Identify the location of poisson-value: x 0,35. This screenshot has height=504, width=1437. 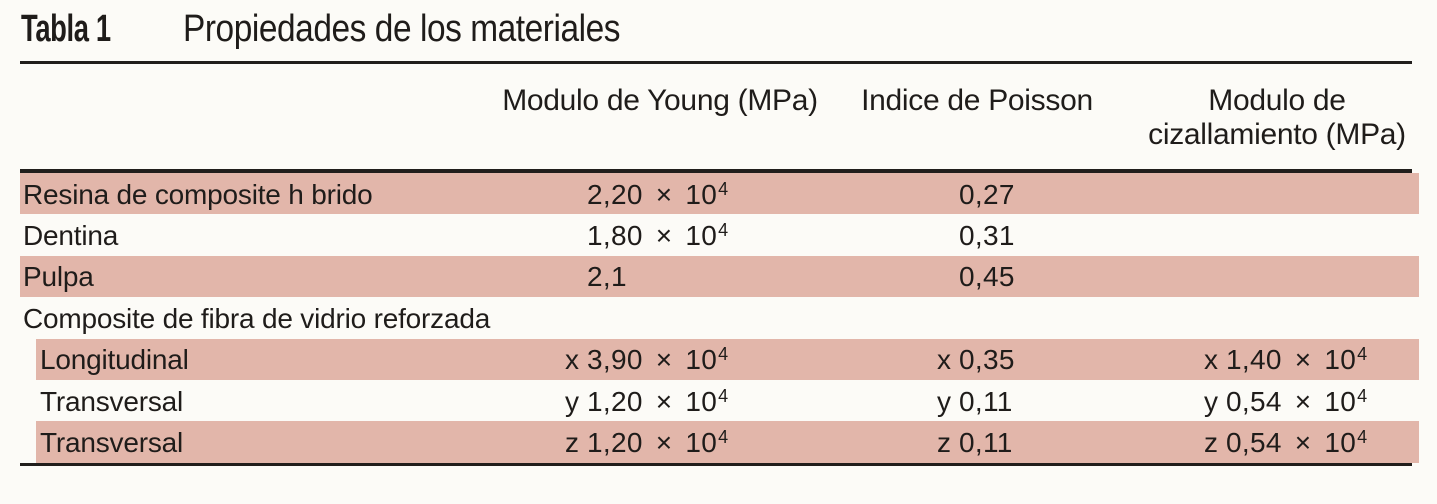
(976, 360).